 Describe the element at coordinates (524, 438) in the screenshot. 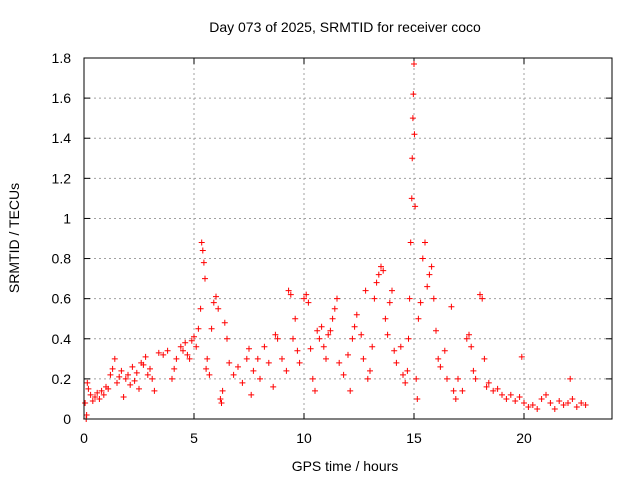

I see `x-tick-label: 20` at that location.